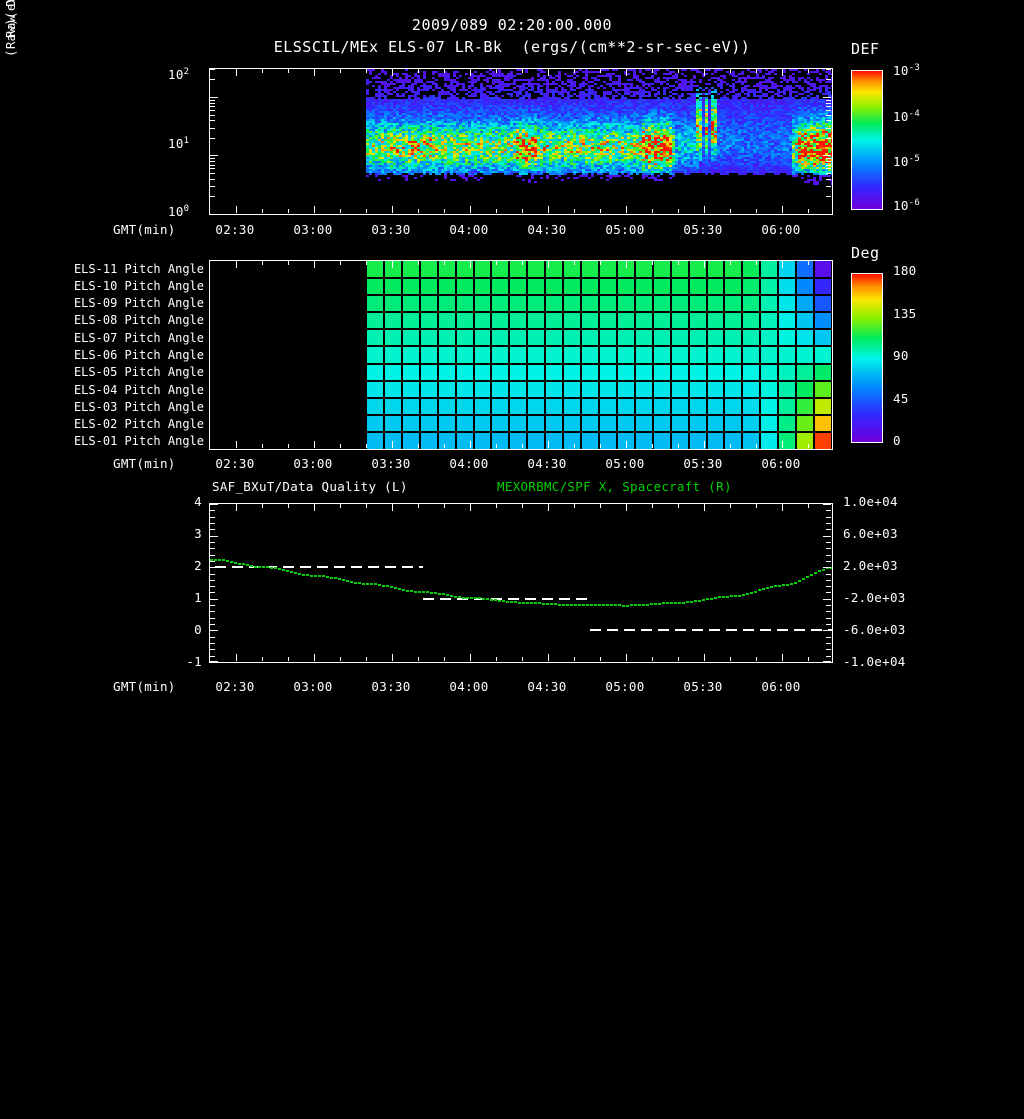 The width and height of the screenshot is (1024, 1119). What do you see at coordinates (907, 117) in the screenshot?
I see `def-tick-1e-4: 10-4` at bounding box center [907, 117].